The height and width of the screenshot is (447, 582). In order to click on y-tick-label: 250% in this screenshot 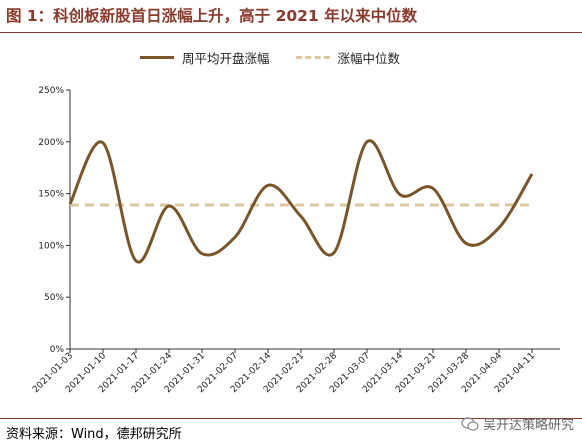, I will do `click(51, 91)`.